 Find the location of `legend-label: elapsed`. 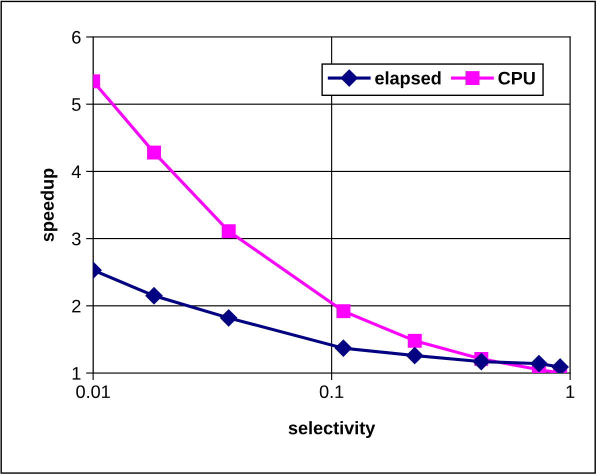

legend-label: elapsed is located at coordinates (408, 79).